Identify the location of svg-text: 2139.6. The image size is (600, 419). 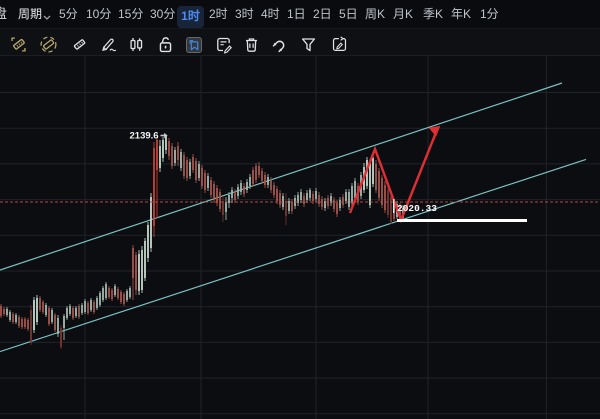
(144, 136).